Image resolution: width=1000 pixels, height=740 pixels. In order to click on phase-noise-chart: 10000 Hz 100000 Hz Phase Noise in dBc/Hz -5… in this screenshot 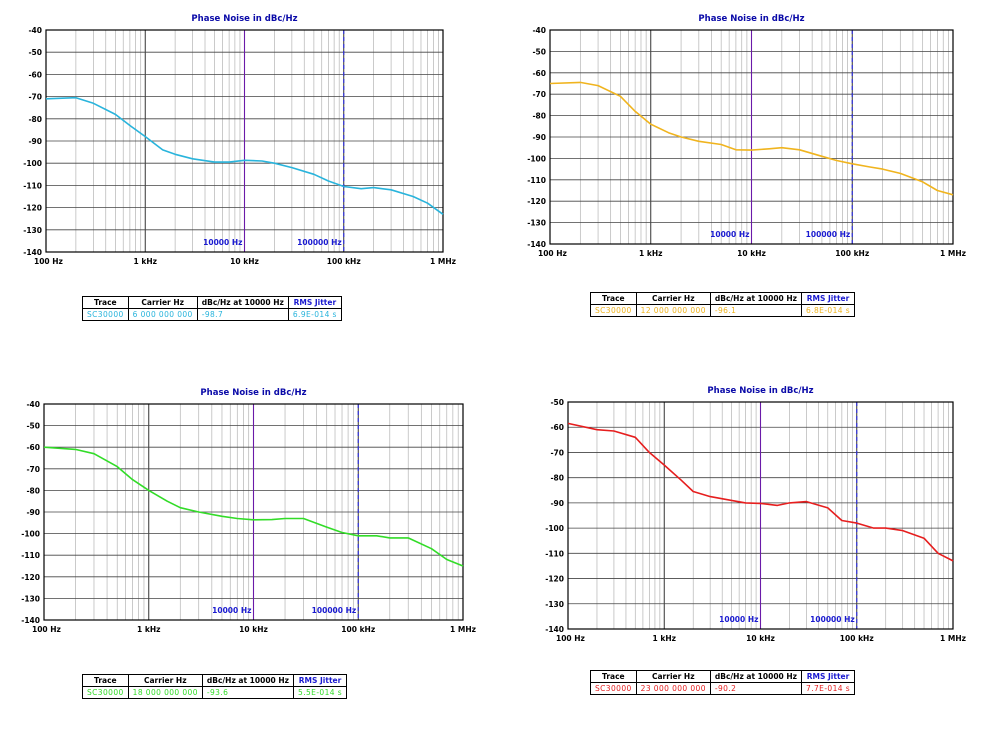, I will do `click(755, 514)`.